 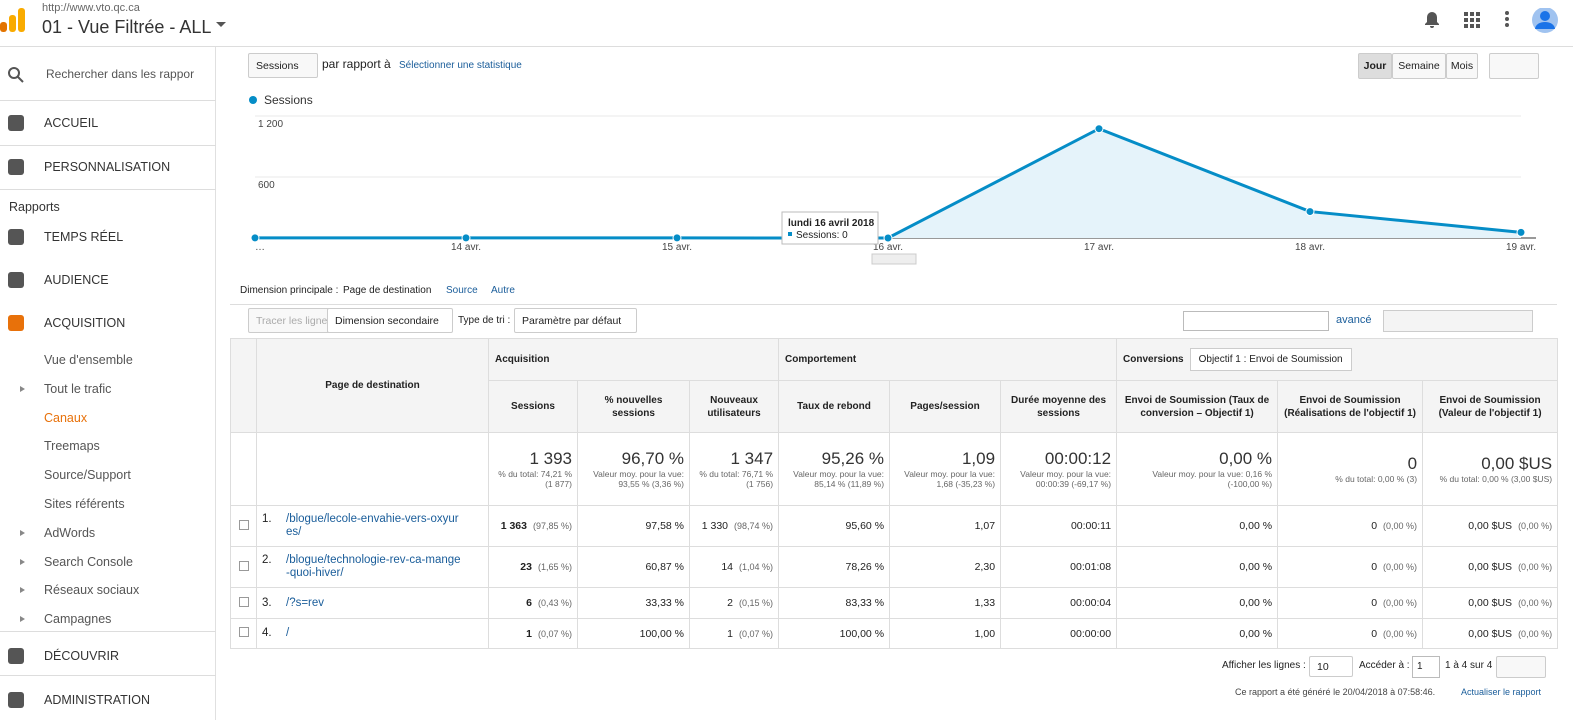 I want to click on data-cell: 00:01:08, so click(x=1059, y=567).